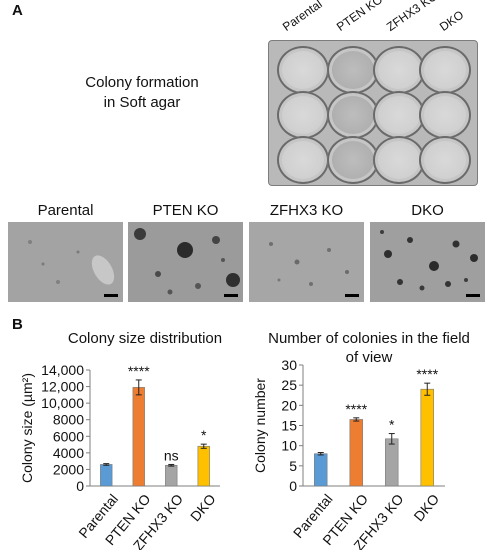  Describe the element at coordinates (412, 17) in the screenshot. I see `plate-column-label-zfhx3-ko: ZFHX3 KO` at that location.